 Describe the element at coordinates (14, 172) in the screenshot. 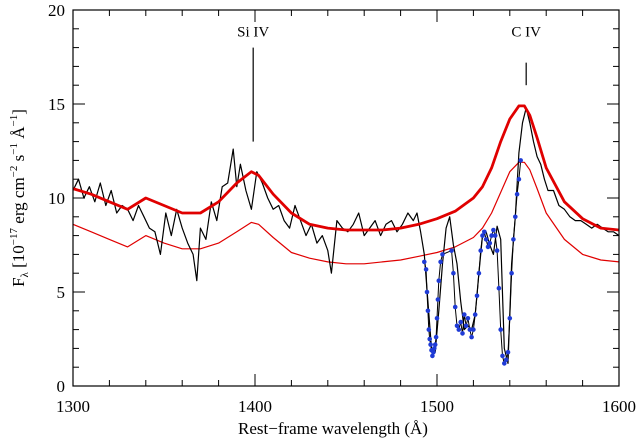

I see `y-axis-title-exp2: −2` at that location.